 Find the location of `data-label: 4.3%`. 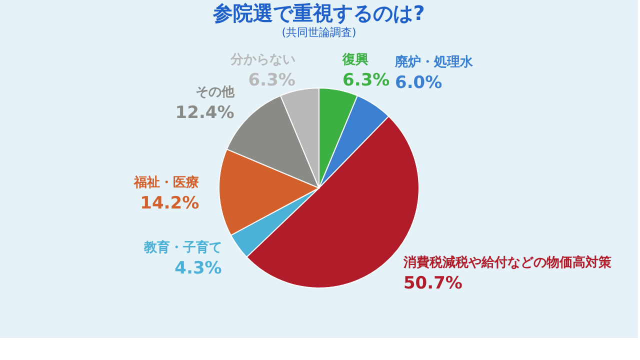

data-label: 4.3% is located at coordinates (198, 268).